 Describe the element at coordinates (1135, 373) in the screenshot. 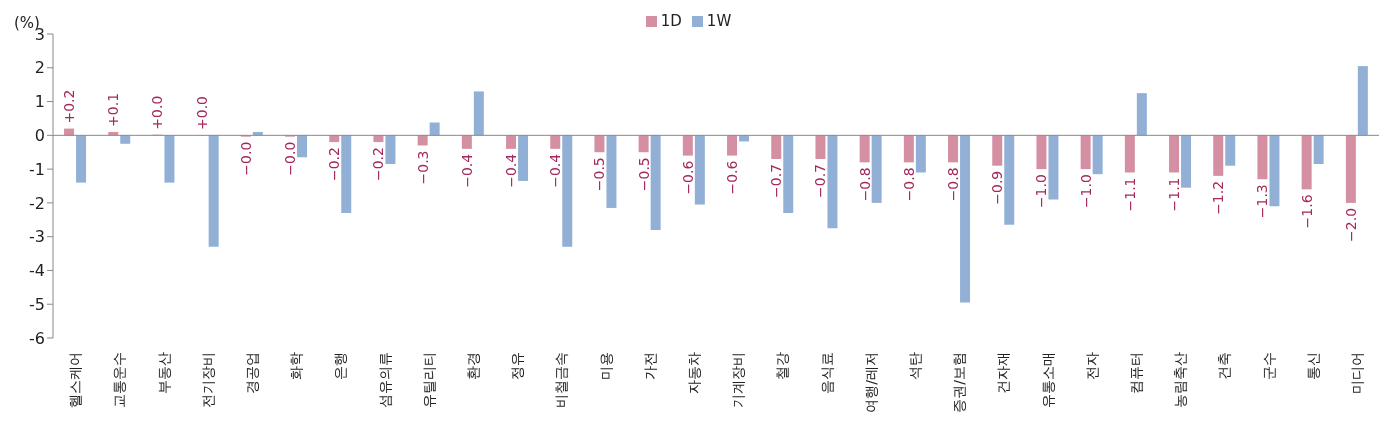

I see `x-tick-label: 컴퓨터` at that location.